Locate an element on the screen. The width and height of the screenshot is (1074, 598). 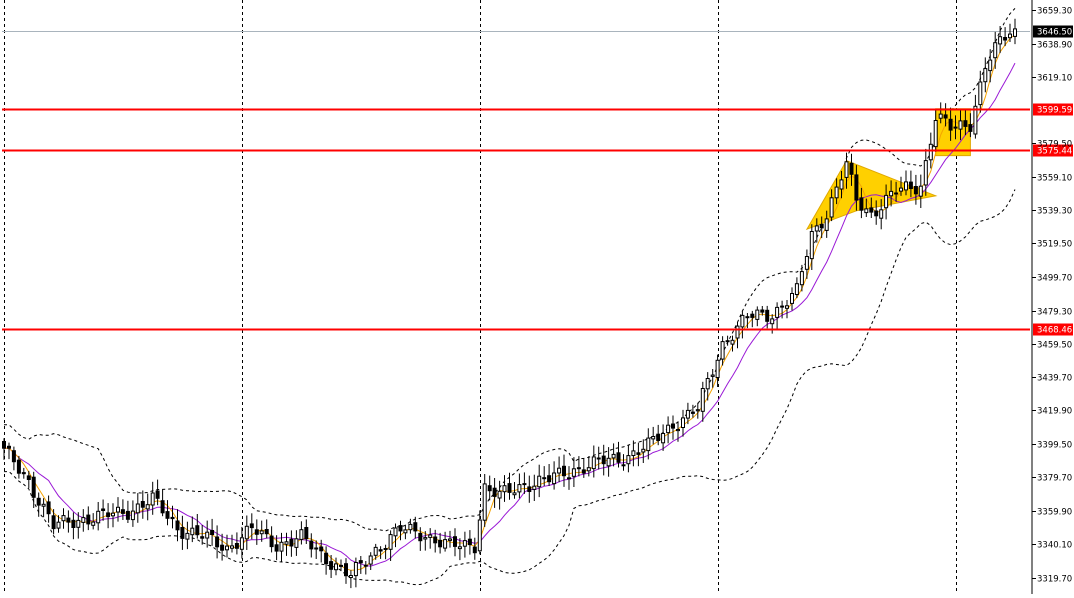
y-tick-label: 3379.70 is located at coordinates (1054, 479).